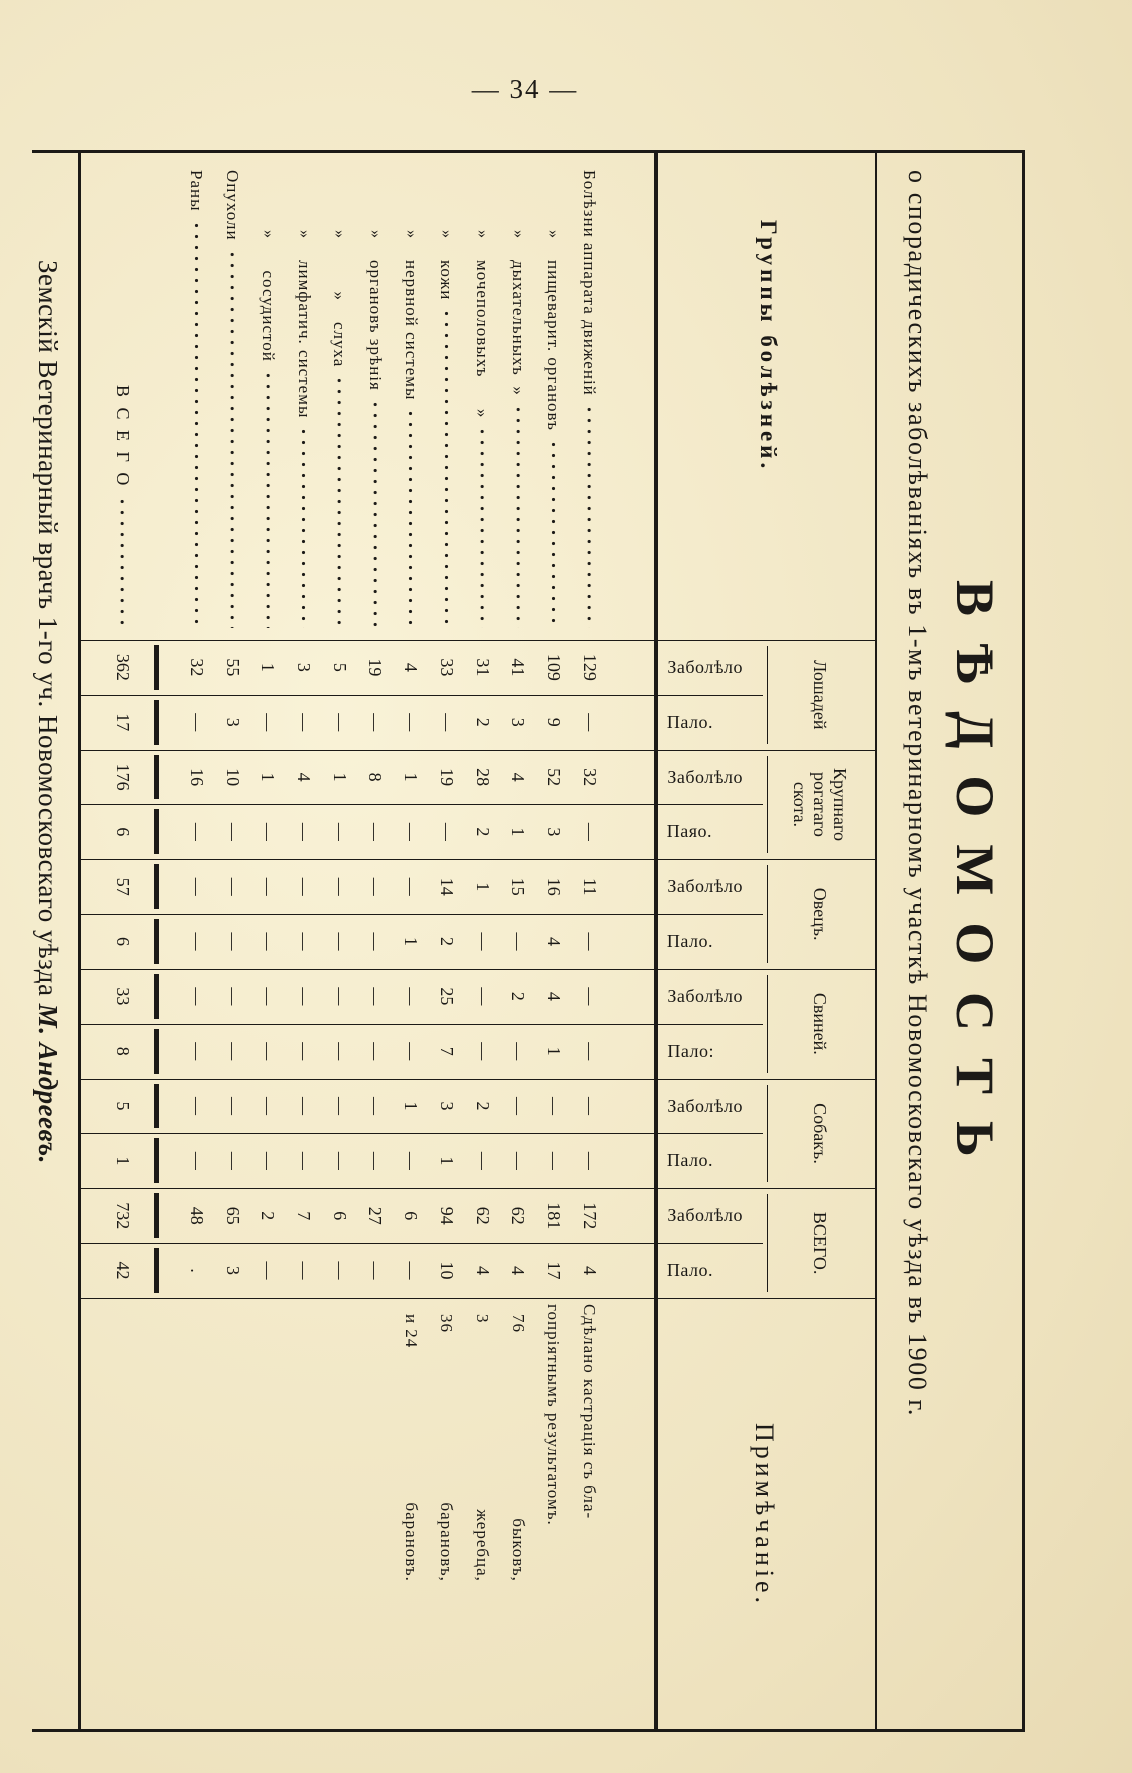  Describe the element at coordinates (122, 1106) in the screenshot. I see `value-cell: 5` at that location.